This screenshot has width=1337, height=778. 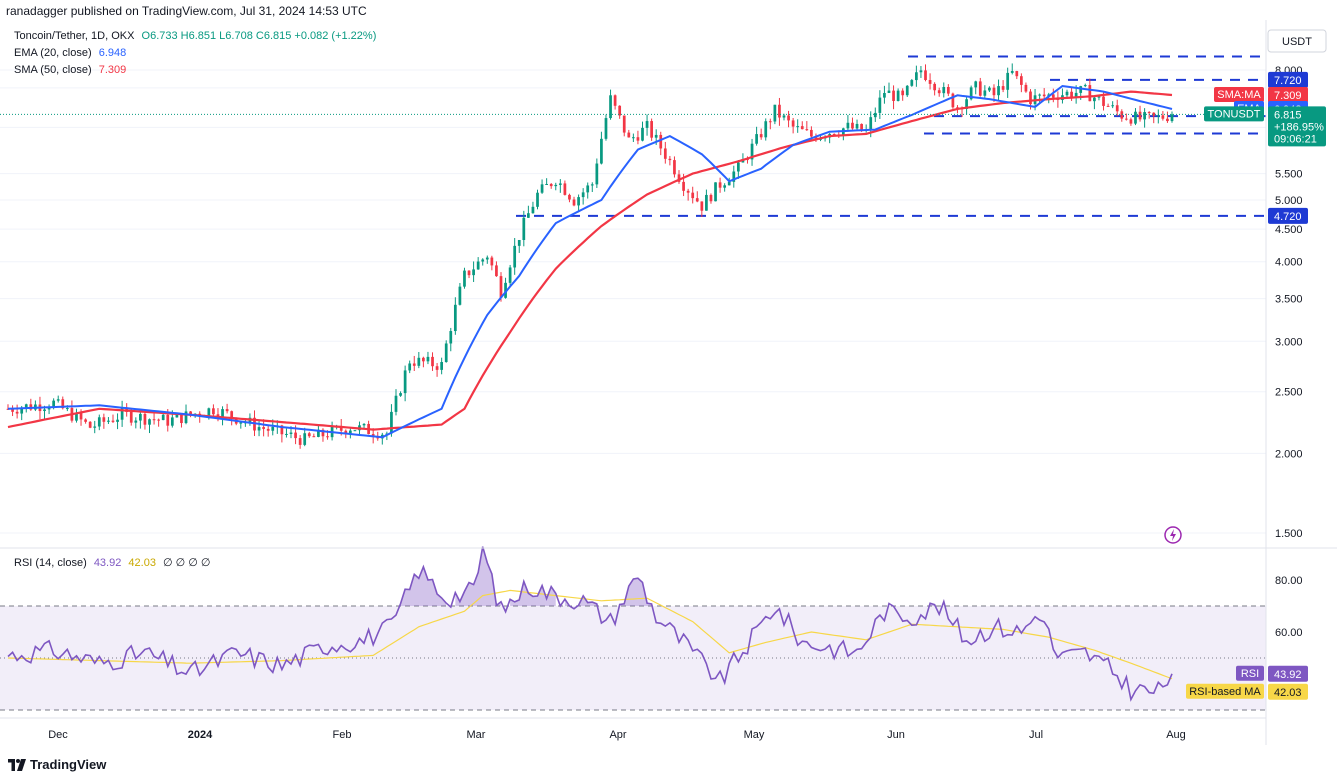 What do you see at coordinates (74, 36) in the screenshot?
I see `symbol-title: Toncoin/Tether, 1D, OKX` at bounding box center [74, 36].